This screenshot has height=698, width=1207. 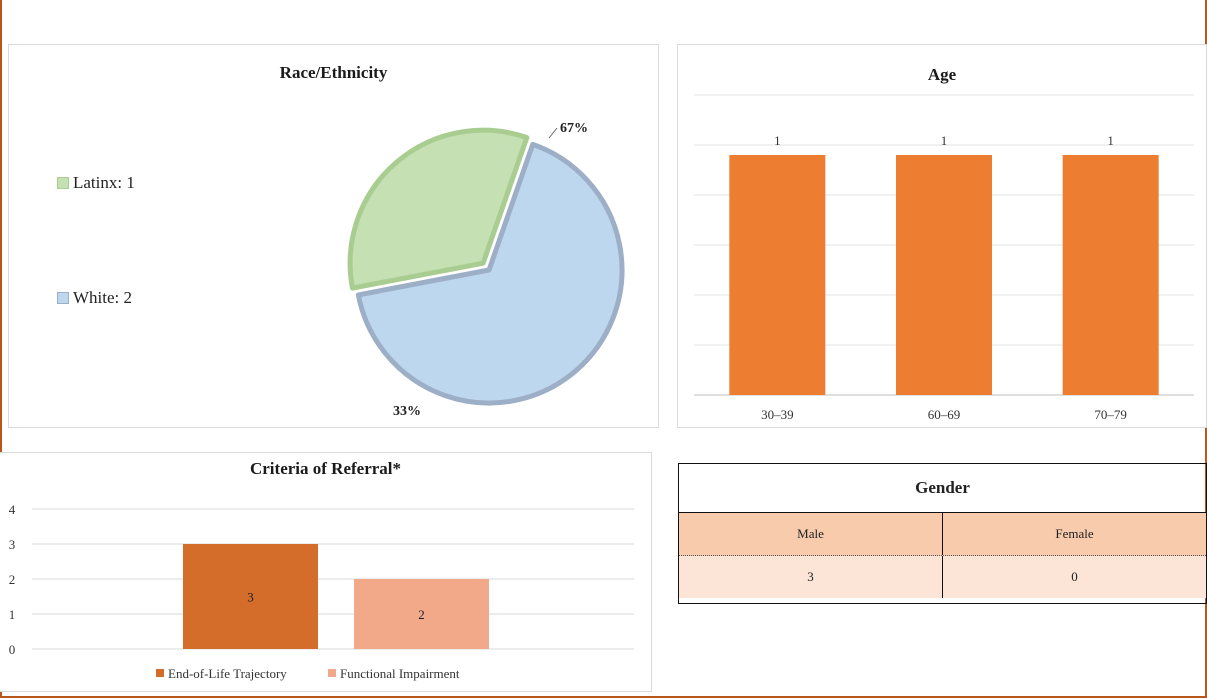 I want to click on gender-value-female: 0, so click(x=1074, y=577).